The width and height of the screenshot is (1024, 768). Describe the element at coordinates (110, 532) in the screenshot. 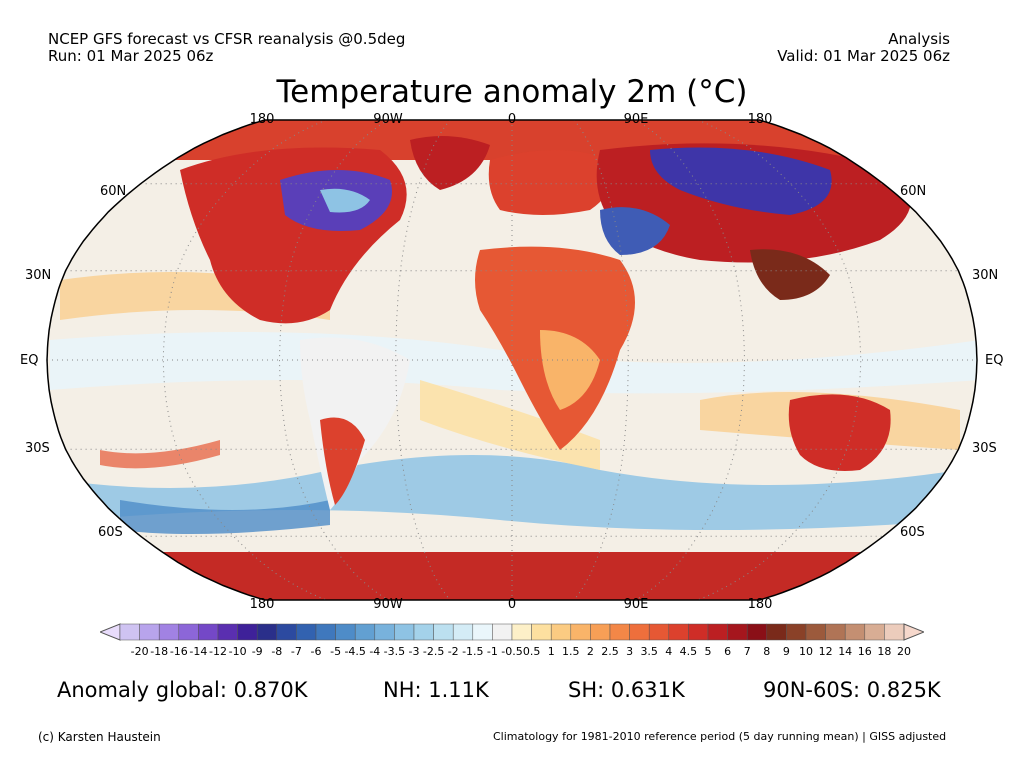

I see `lat-label-left-60s: 60S` at that location.